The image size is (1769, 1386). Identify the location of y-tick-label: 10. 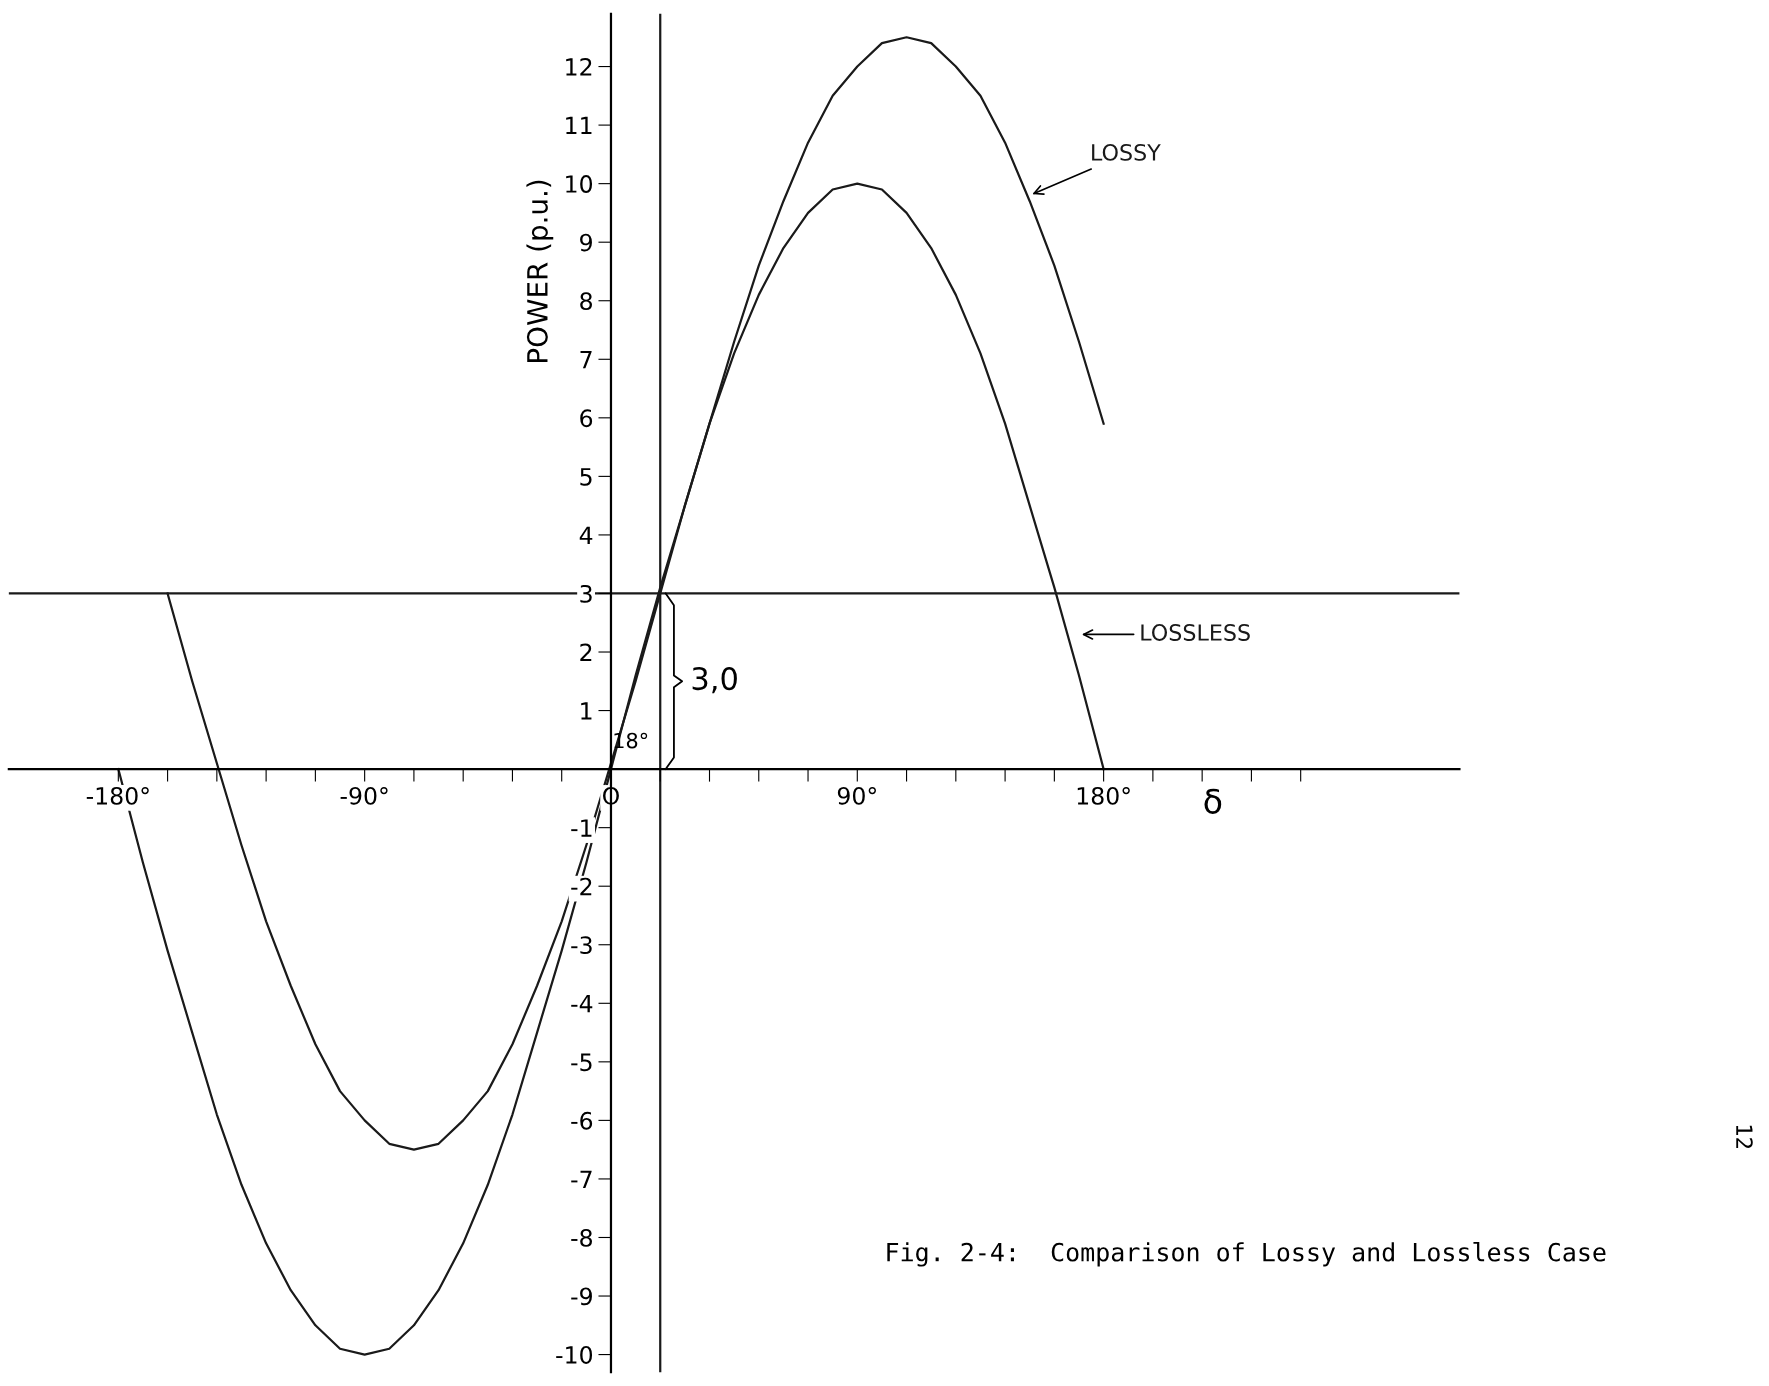
(579, 184).